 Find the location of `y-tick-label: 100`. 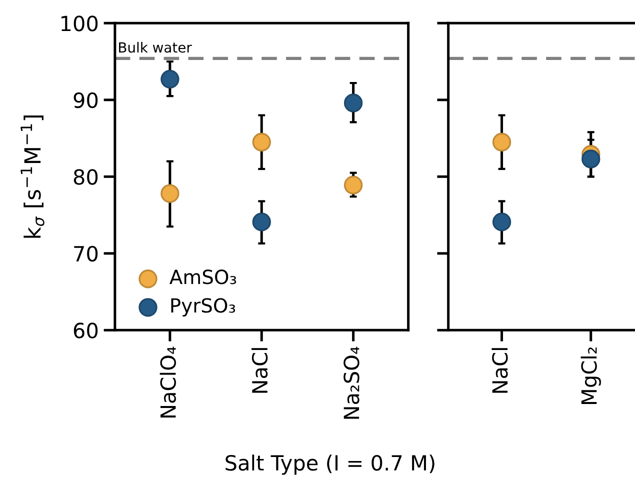

y-tick-label: 100 is located at coordinates (79, 24).